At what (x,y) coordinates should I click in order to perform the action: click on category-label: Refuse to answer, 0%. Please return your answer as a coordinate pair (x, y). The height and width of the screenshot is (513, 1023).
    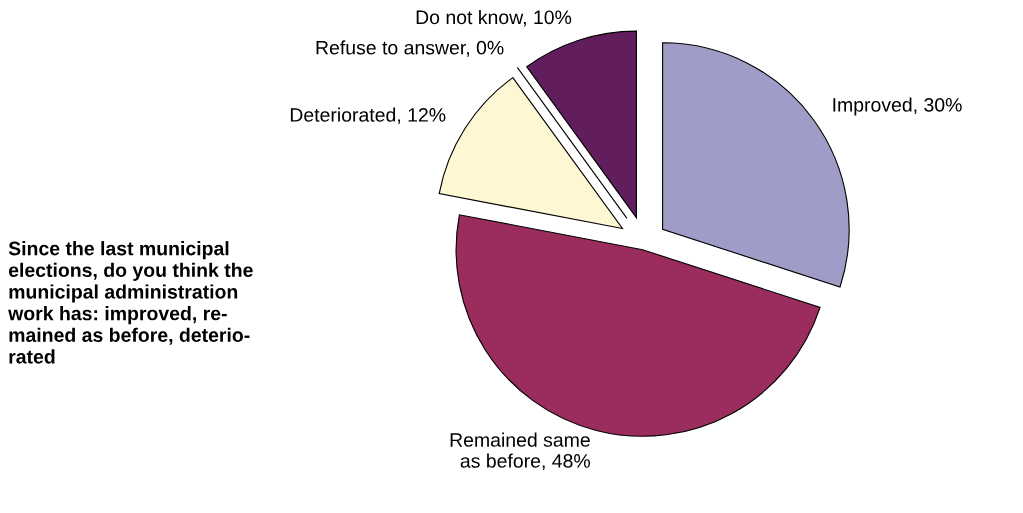
    Looking at the image, I should click on (410, 48).